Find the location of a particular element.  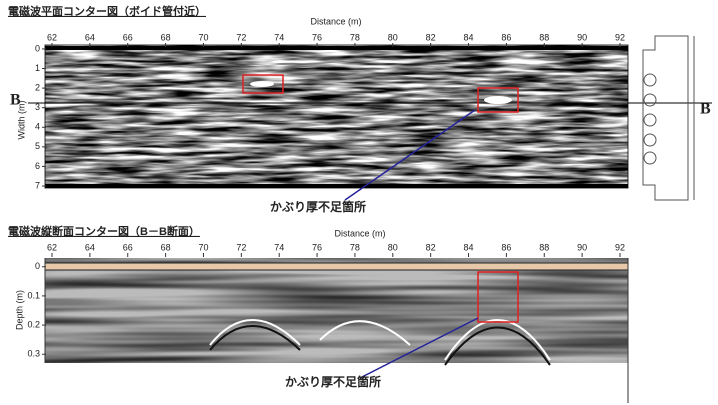

surface-band is located at coordinates (336, 266).